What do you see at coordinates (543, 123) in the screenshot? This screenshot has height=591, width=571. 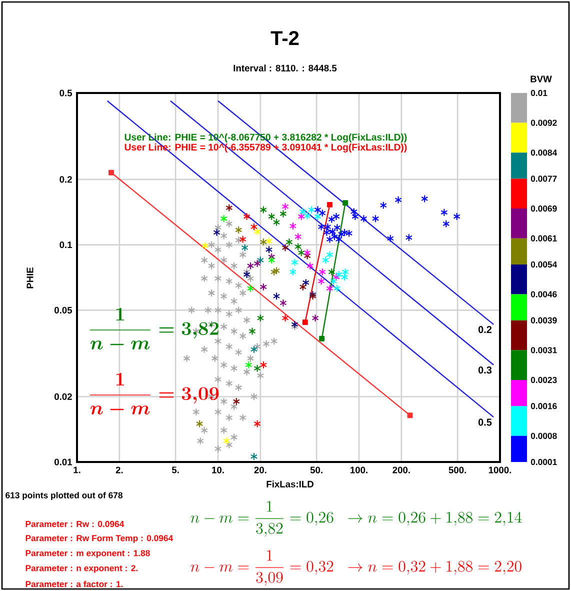 I see `color-bar-label: 0.0092` at bounding box center [543, 123].